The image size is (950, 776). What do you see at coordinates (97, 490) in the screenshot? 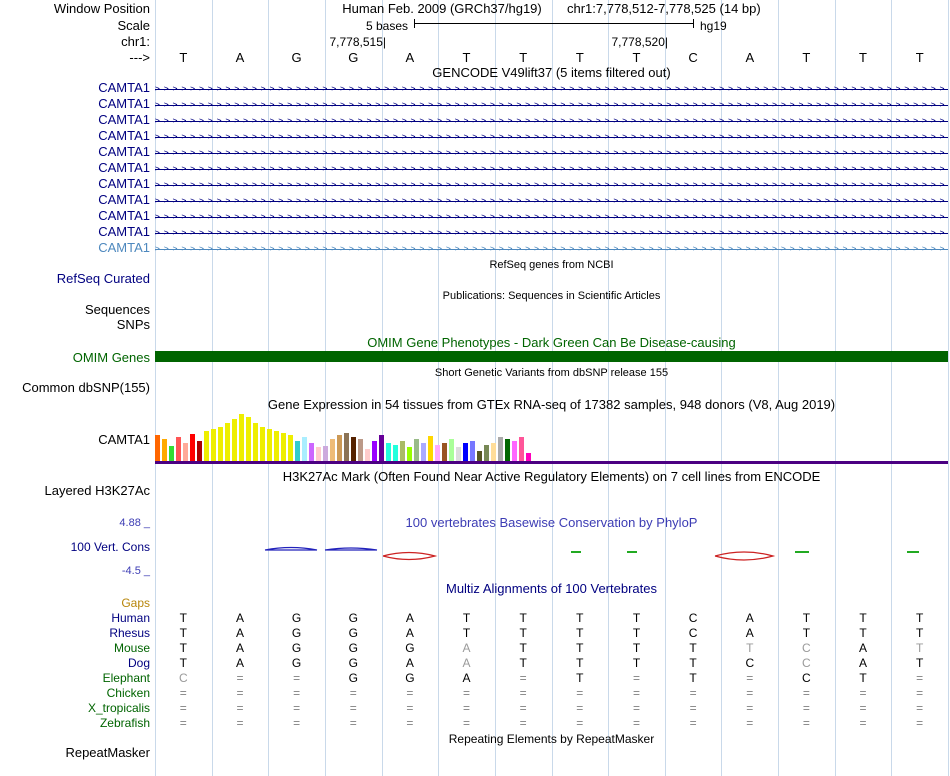
I see `h3k27ac-label: Layered H3K27Ac` at bounding box center [97, 490].